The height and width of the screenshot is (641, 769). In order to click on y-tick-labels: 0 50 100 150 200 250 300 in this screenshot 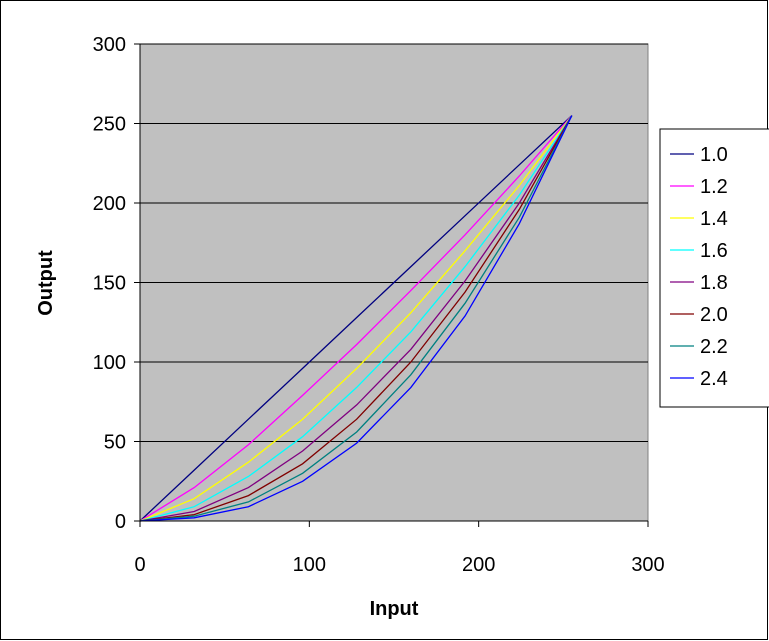, I will do `click(109, 283)`.